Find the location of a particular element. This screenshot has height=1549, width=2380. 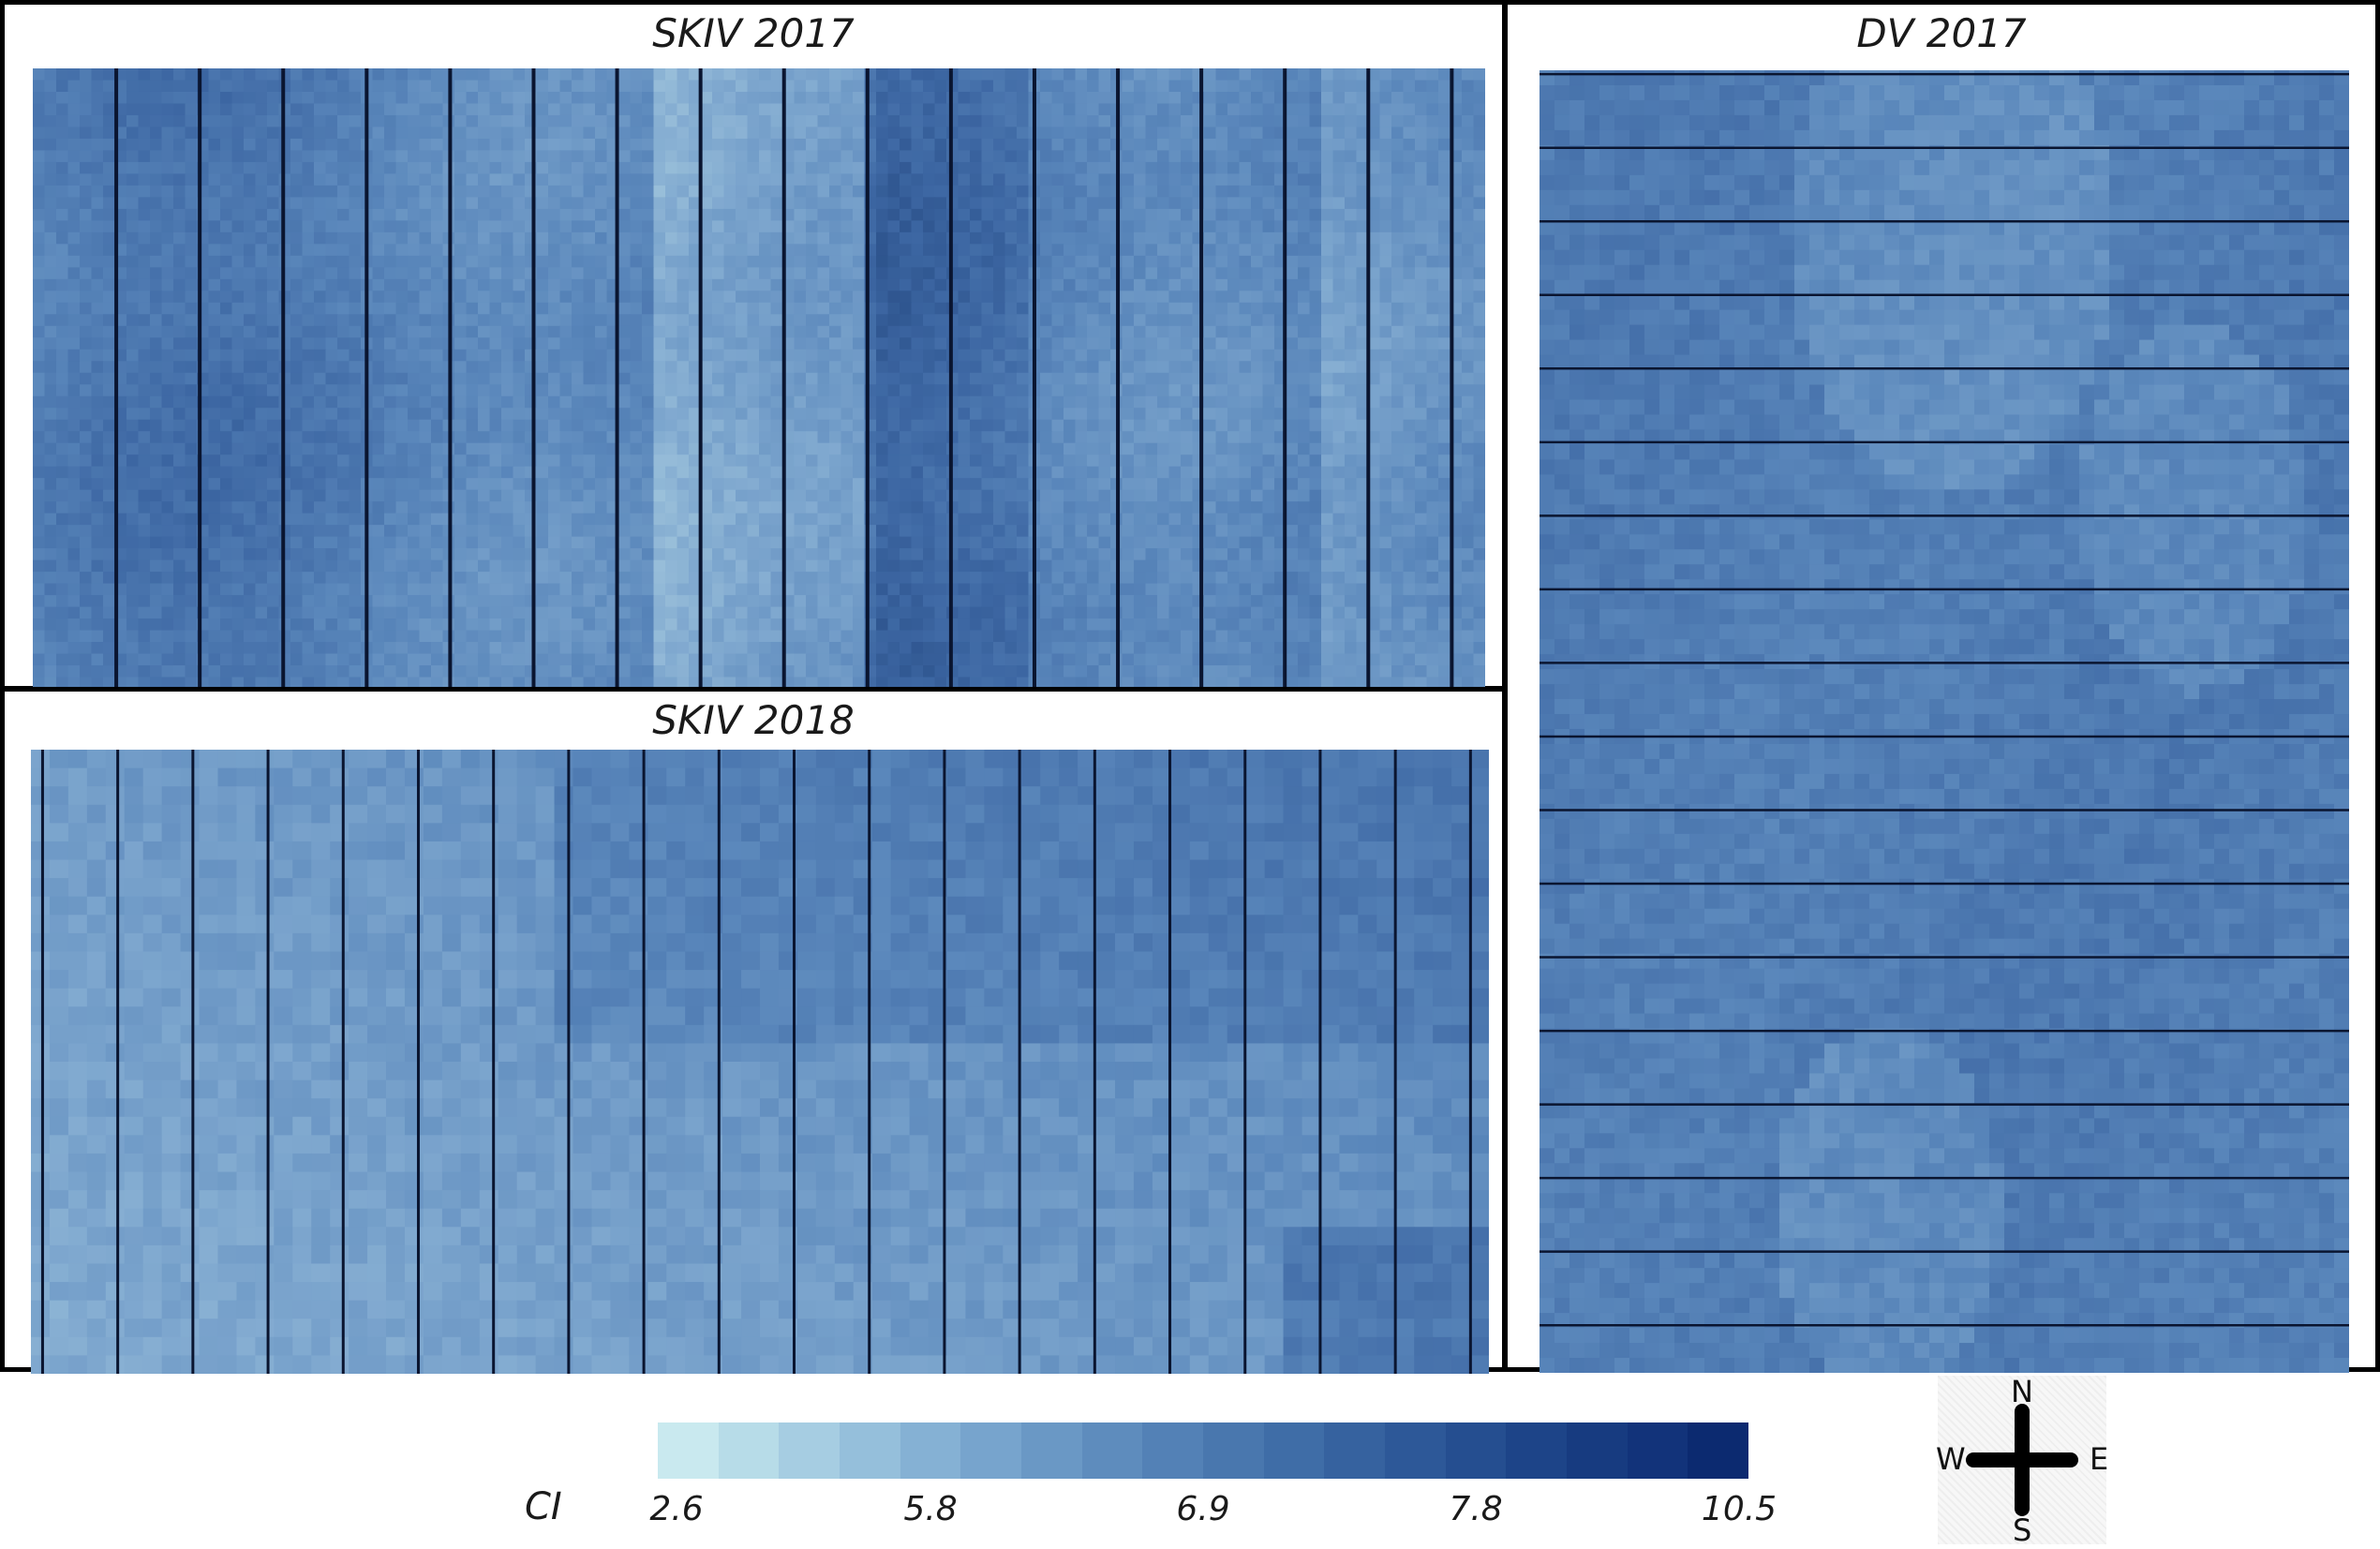

compass-west: W is located at coordinates (1951, 1459).